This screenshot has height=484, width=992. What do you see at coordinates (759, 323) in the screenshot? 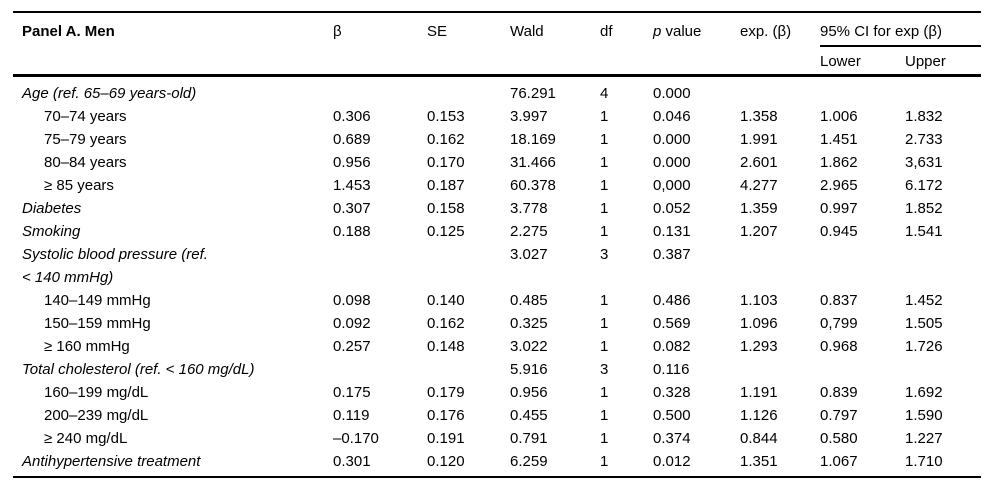
I see `cell-exp: 1.096` at bounding box center [759, 323].